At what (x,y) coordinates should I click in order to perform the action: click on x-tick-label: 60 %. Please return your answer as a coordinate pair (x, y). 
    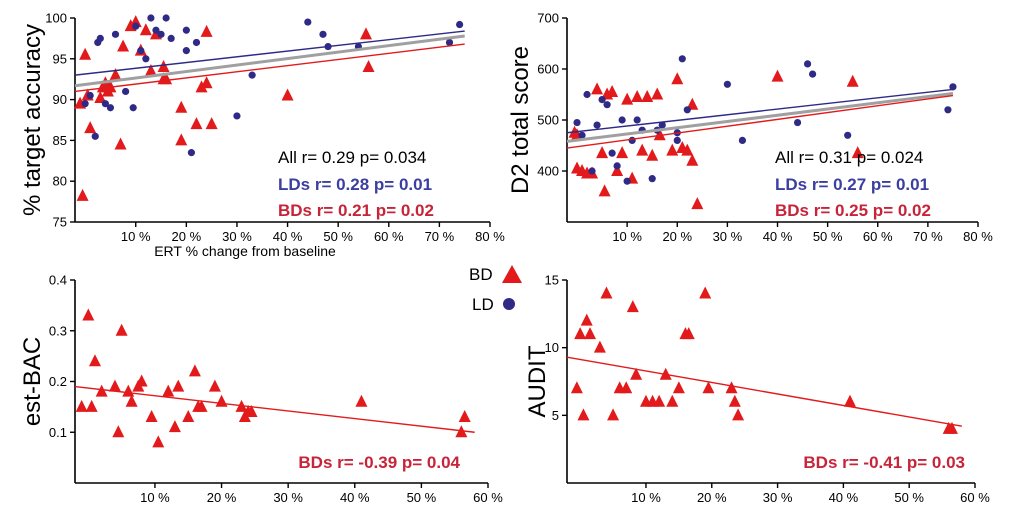
    Looking at the image, I should click on (878, 236).